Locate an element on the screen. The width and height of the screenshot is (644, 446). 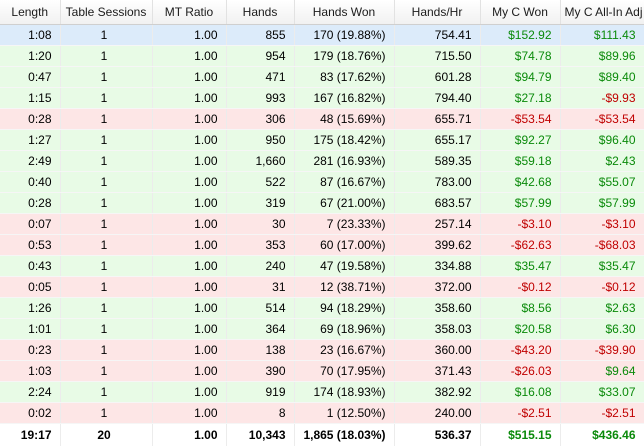
cell-hands-per-hour: 372.00 is located at coordinates (437, 287).